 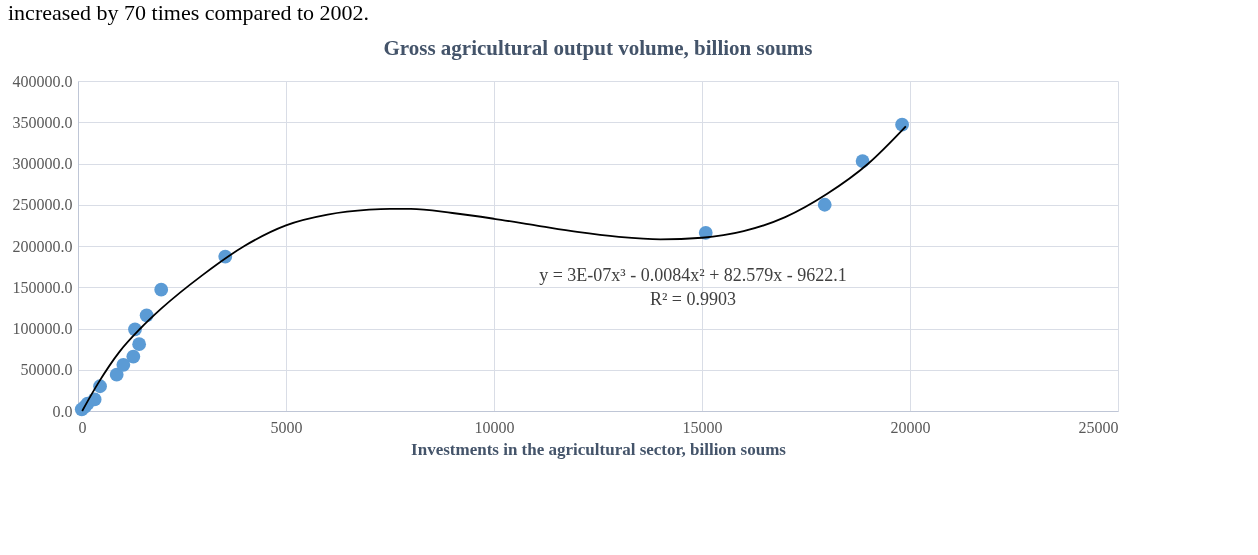 What do you see at coordinates (910, 427) in the screenshot?
I see `x-tick-label: 20000` at bounding box center [910, 427].